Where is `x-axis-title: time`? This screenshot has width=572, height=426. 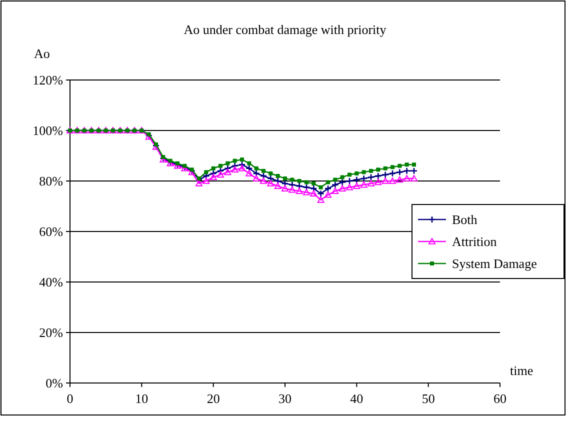
x-axis-title: time is located at coordinates (522, 370).